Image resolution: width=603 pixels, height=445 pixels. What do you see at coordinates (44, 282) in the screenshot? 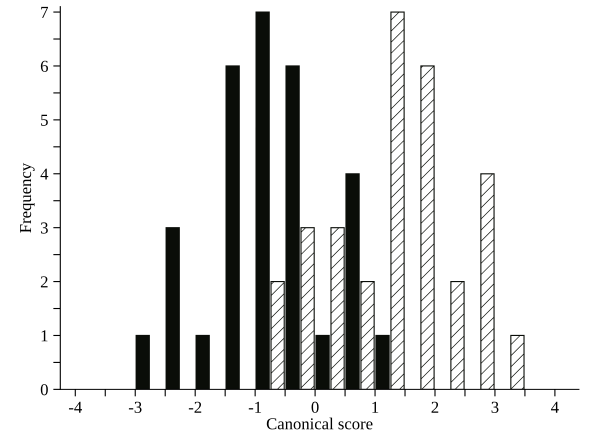
I see `y-tick-label: 2` at bounding box center [44, 282].